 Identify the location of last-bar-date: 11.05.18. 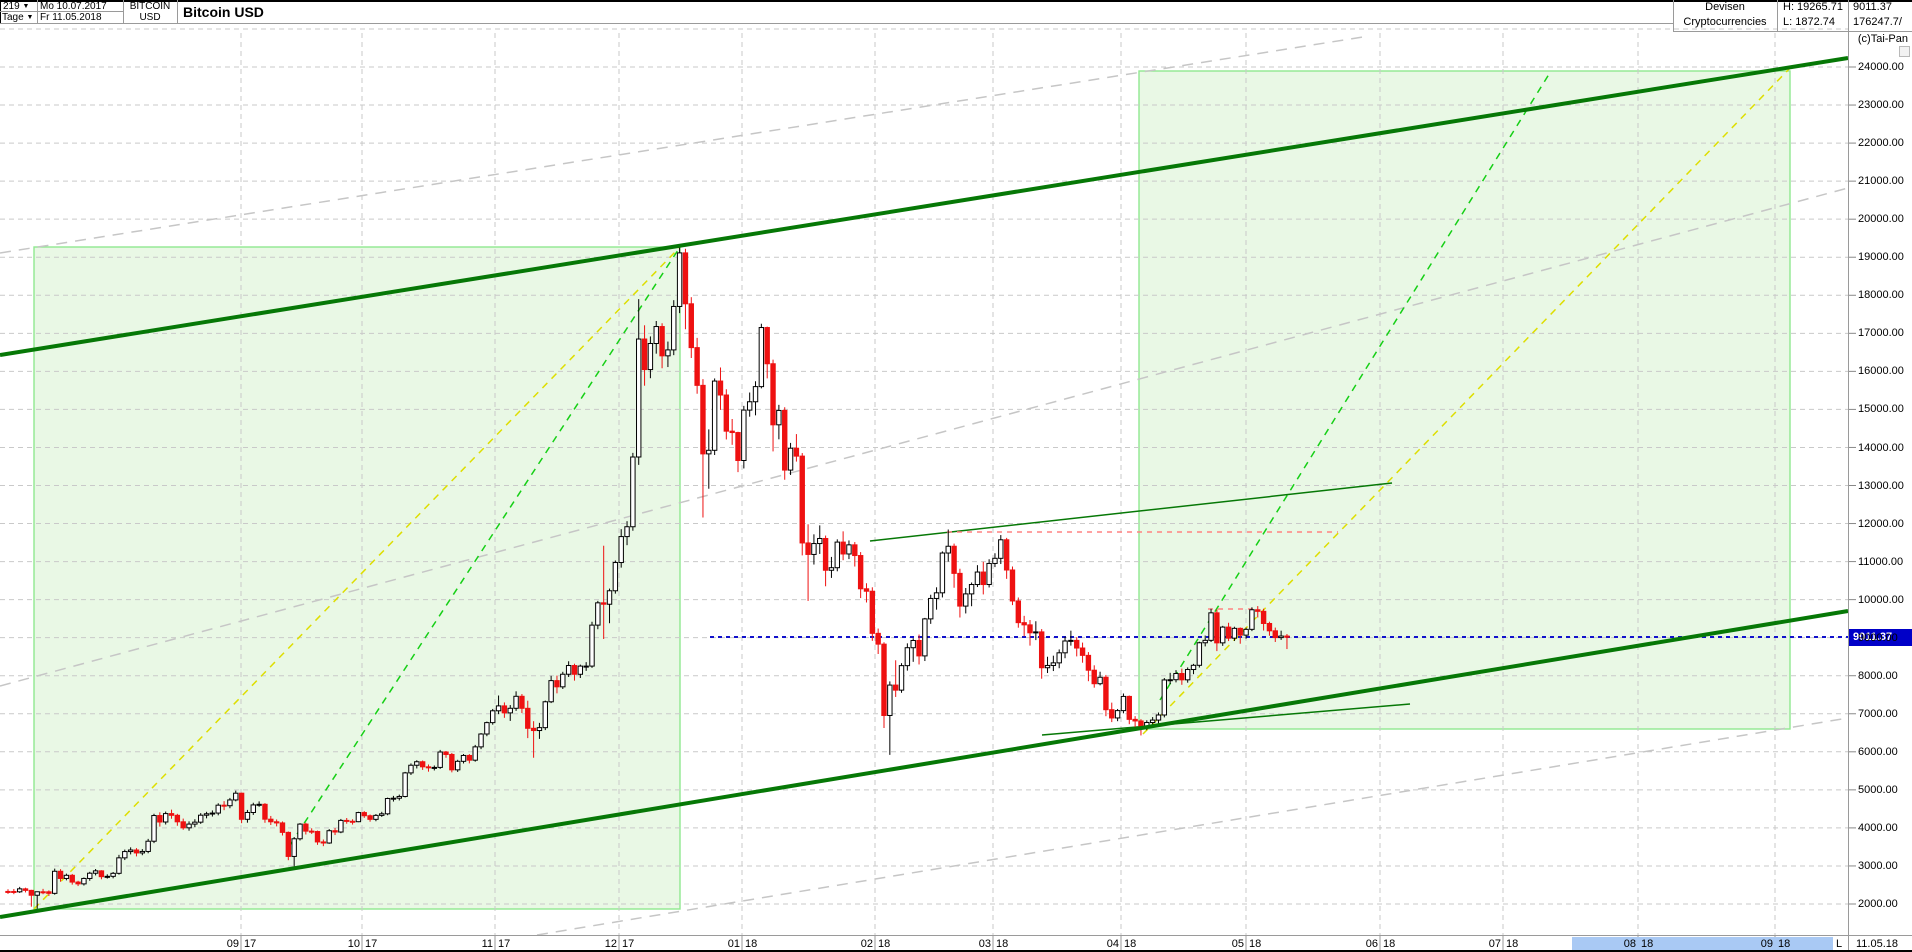
(1877, 944).